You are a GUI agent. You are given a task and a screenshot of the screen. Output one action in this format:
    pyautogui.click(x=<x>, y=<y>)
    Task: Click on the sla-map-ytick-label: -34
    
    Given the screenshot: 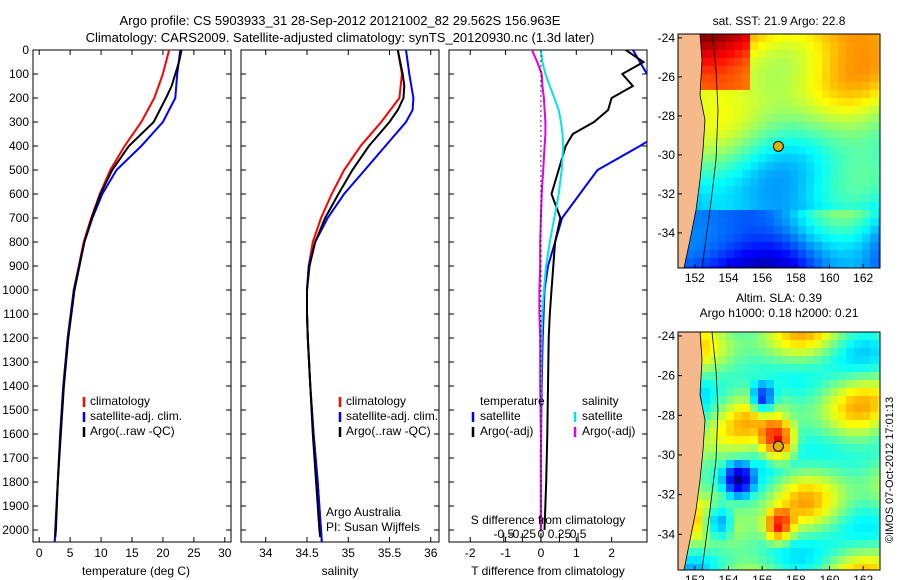 What is the action you would take?
    pyautogui.click(x=667, y=534)
    